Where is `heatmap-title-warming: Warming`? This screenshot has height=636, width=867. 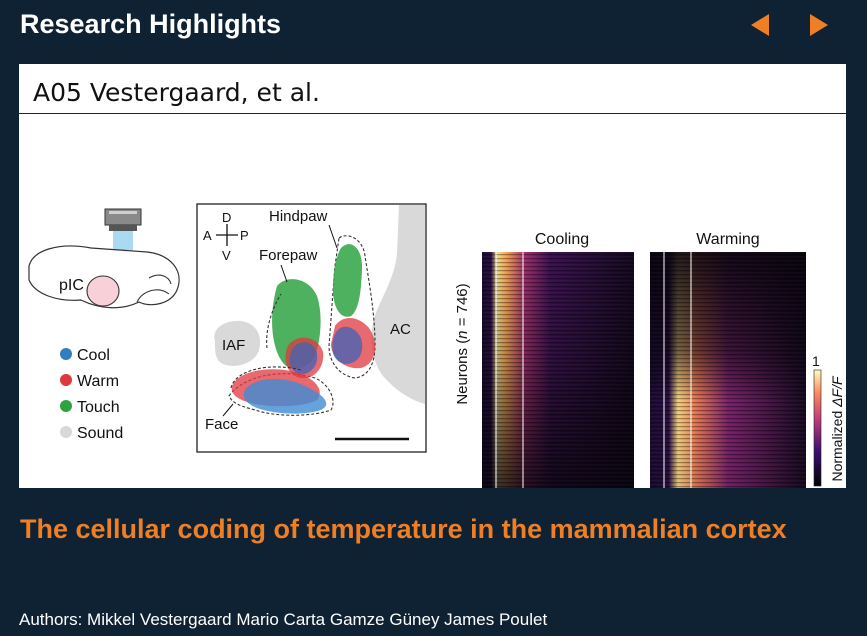
heatmap-title-warming: Warming is located at coordinates (727, 239).